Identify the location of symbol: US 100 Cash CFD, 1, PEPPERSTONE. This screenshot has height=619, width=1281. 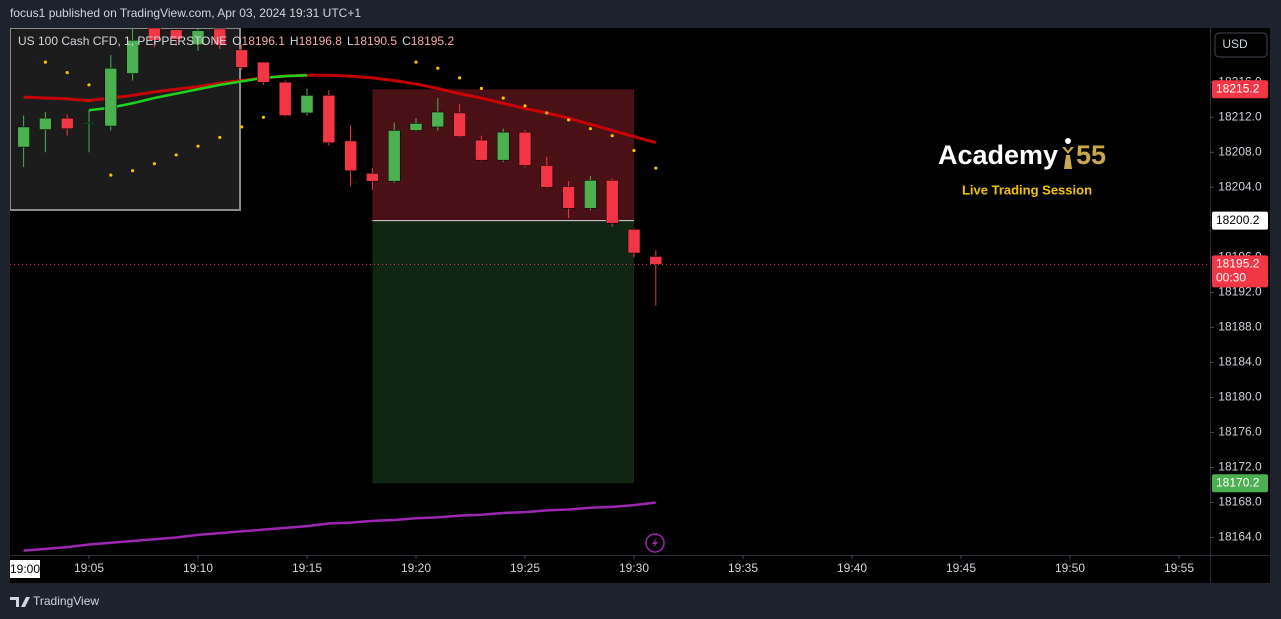
(122, 41).